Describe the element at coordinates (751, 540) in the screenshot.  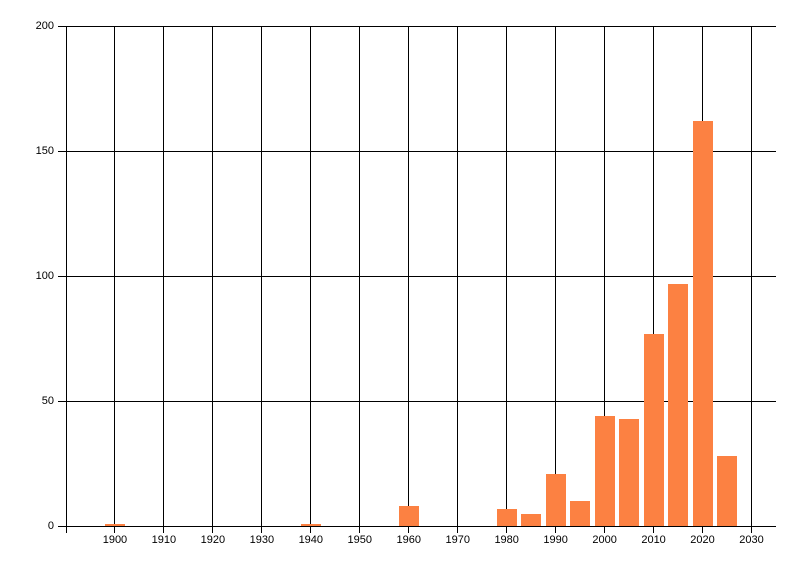
I see `x-tick-label: 2030` at that location.